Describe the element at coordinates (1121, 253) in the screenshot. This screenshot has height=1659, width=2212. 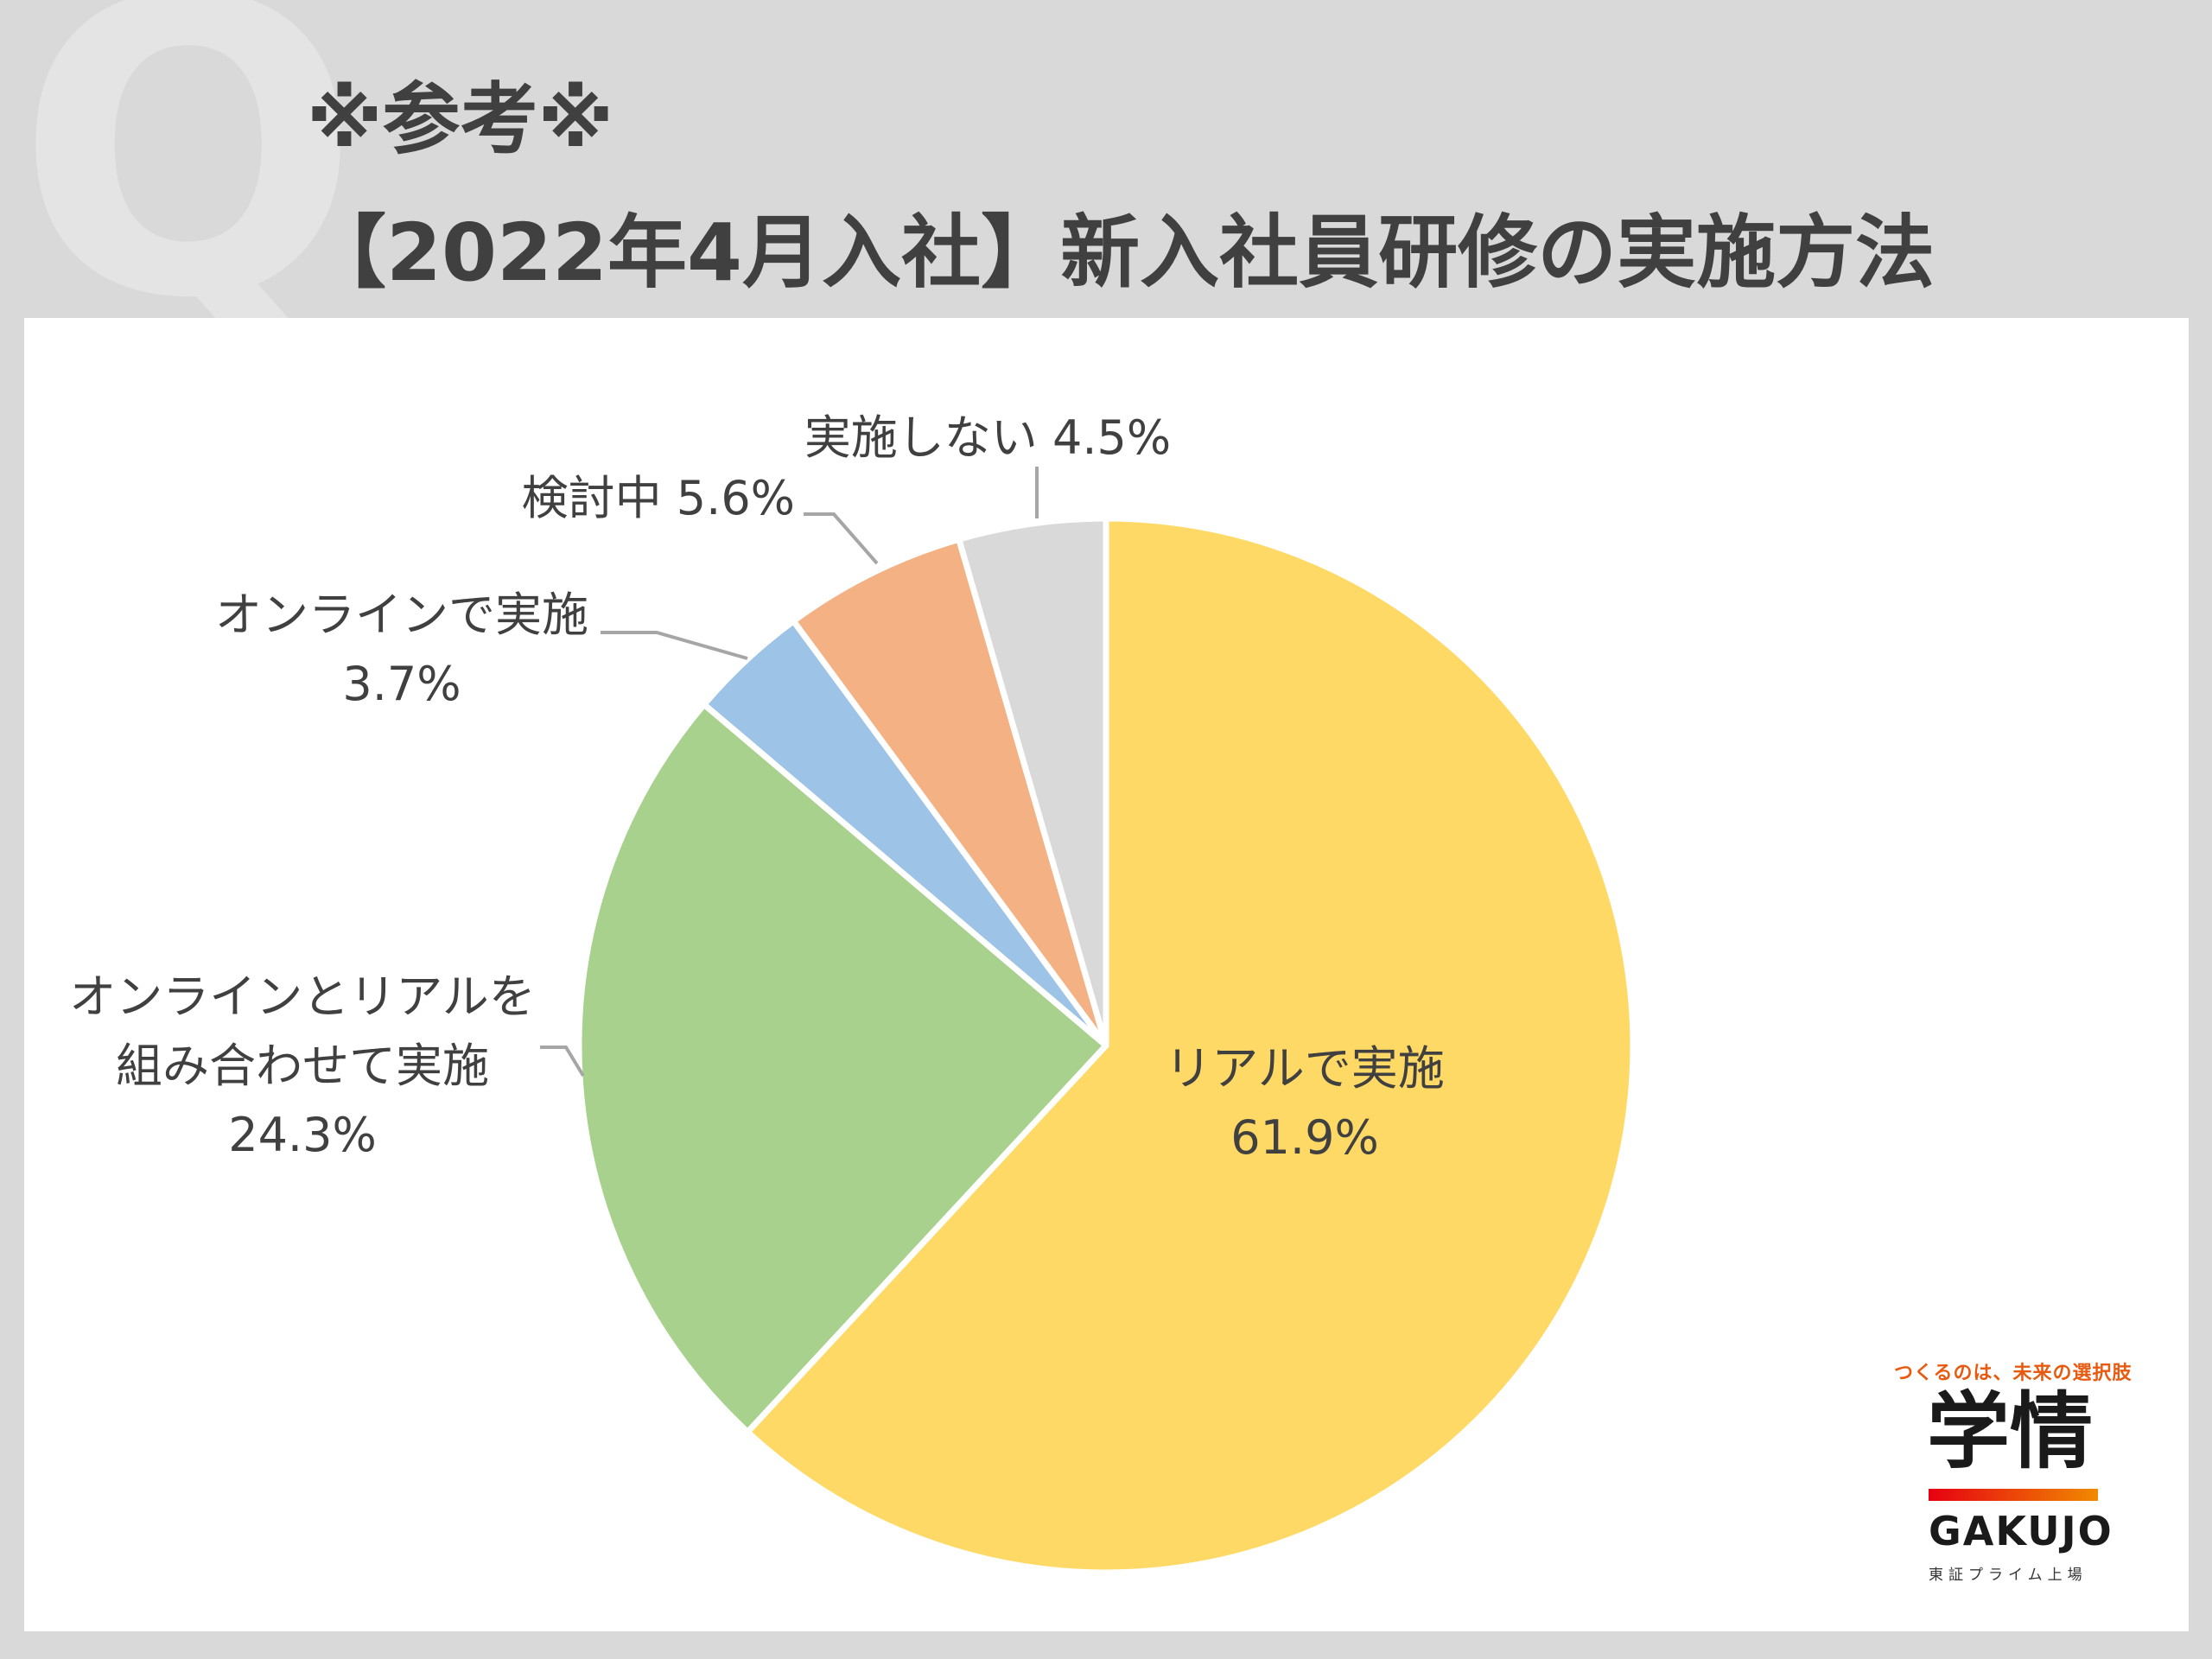
I see `chart-title: 【2022年4月入社】新入社員研修の実施方法` at that location.